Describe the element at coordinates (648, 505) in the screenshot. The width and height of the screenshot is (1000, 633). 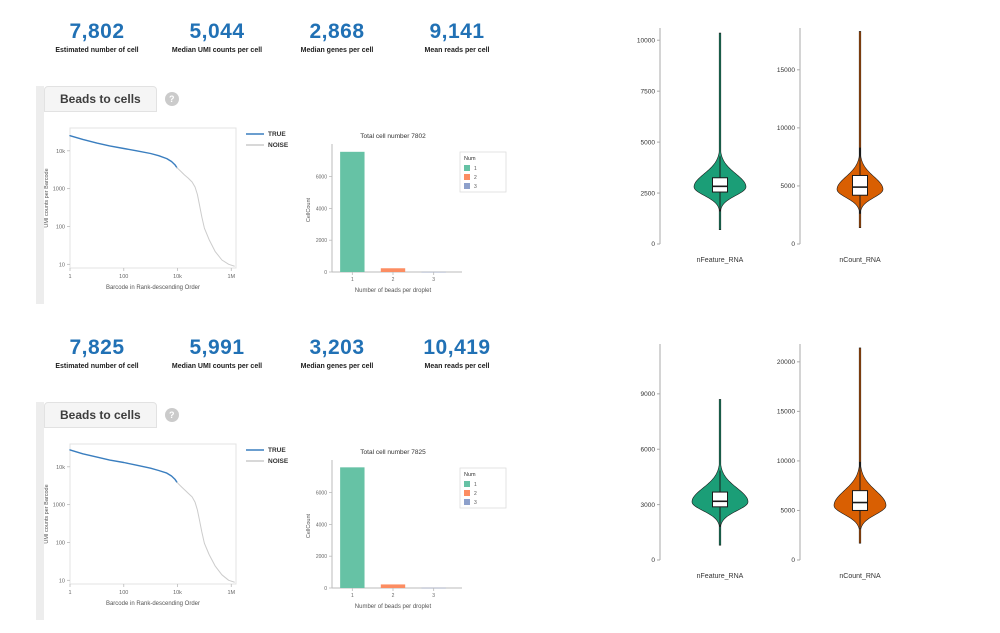
I see `svg-text: 3000` at that location.